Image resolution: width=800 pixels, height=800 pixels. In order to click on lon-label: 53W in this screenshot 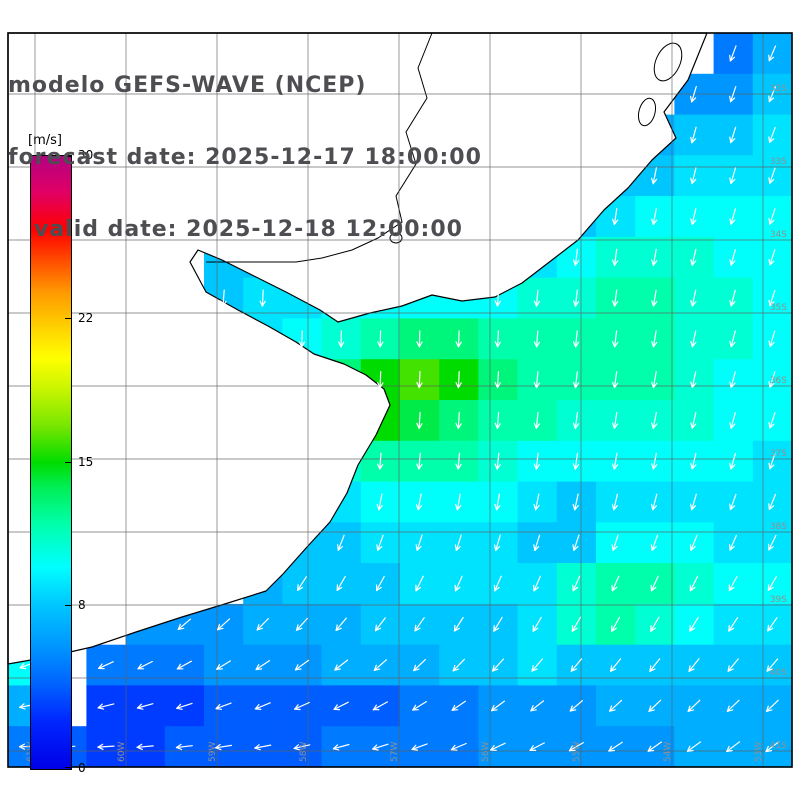, I will do `click(759, 752)`.